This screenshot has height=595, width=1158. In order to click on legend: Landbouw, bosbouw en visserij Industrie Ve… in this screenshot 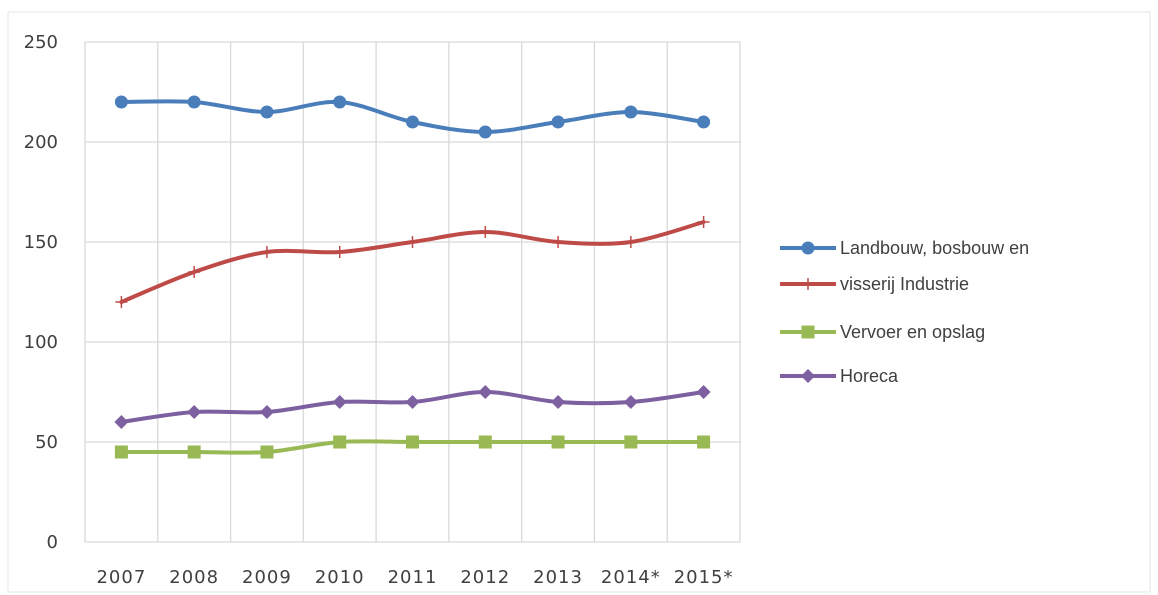, I will do `click(904, 312)`.